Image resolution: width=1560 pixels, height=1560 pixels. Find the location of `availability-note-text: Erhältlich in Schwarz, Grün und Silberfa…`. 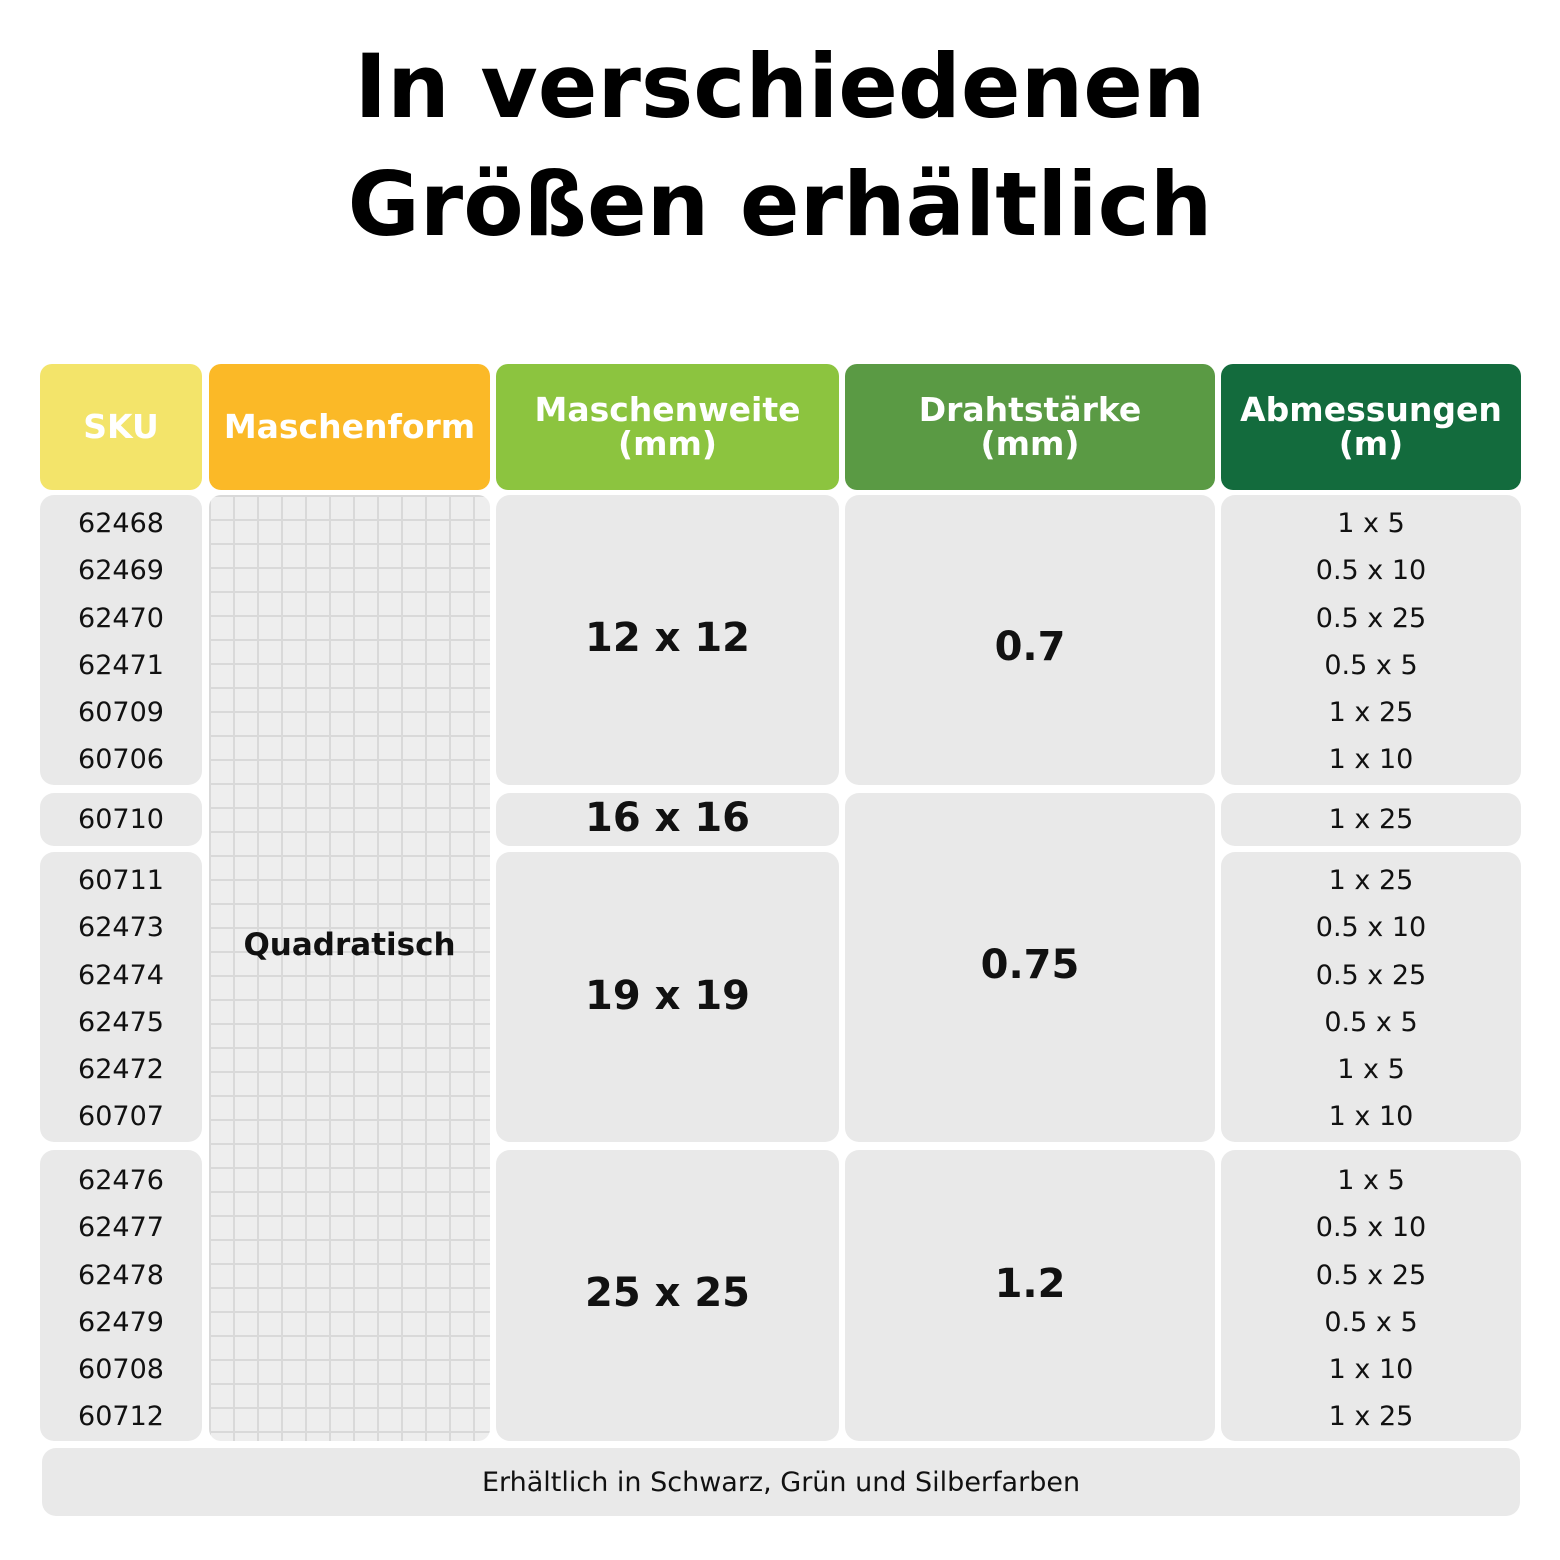

availability-note-text: Erhältlich in Schwarz, Grün und Silberfa… is located at coordinates (781, 1482).